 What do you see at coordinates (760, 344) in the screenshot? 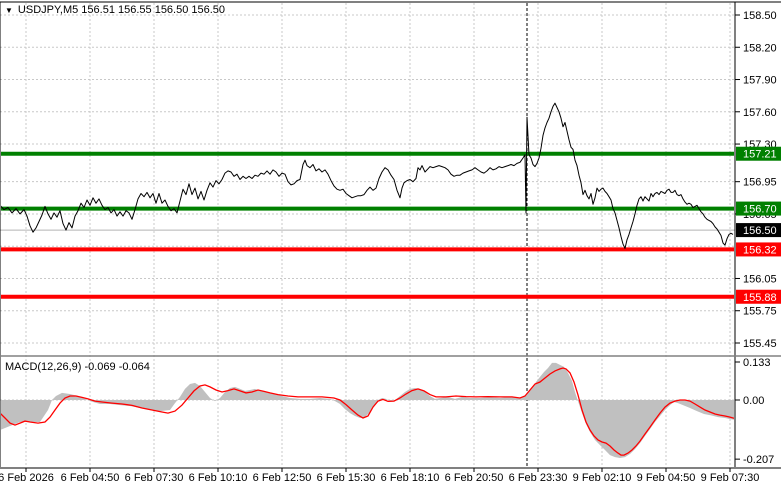
I see `price-axis-label: 155.45` at bounding box center [760, 344].